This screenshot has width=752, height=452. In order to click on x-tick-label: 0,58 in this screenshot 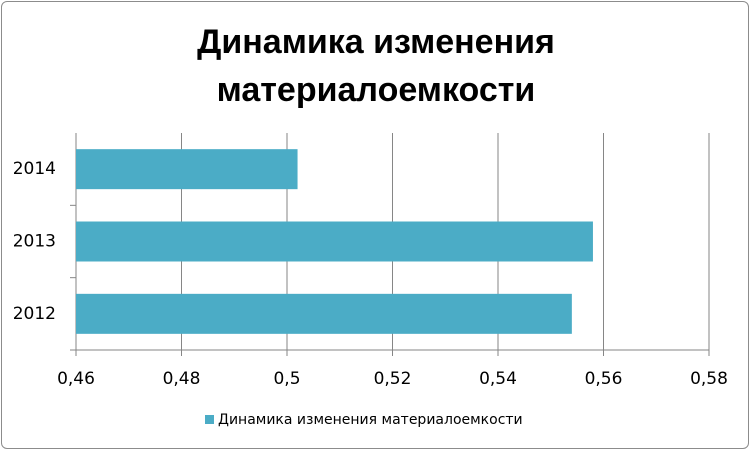, I will do `click(709, 379)`.